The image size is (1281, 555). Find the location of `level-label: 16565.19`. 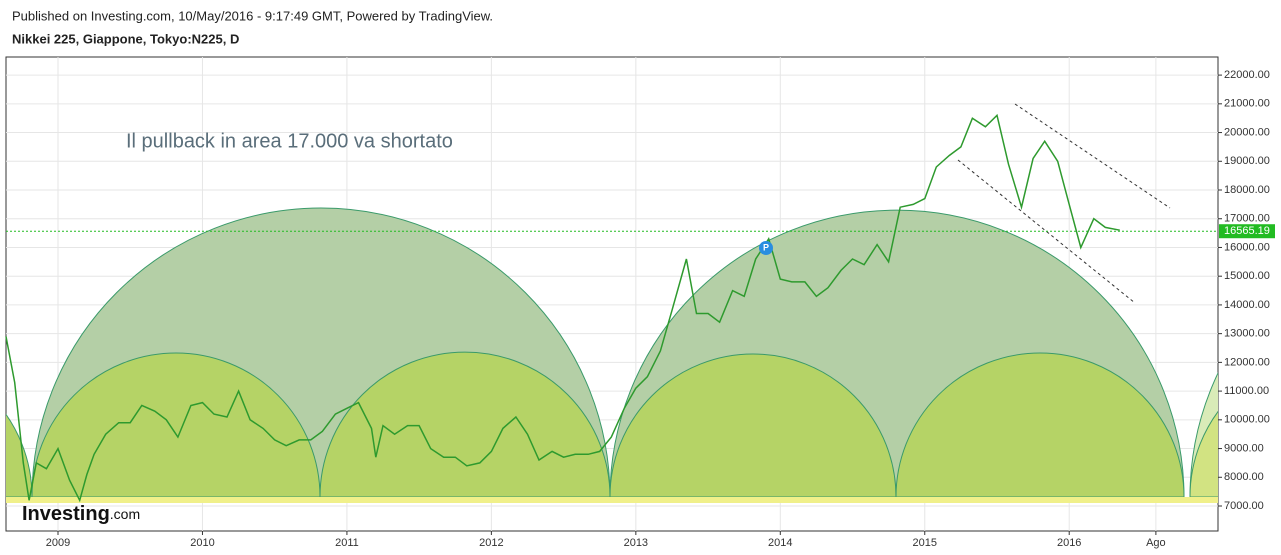

level-label: 16565.19 is located at coordinates (1247, 231).